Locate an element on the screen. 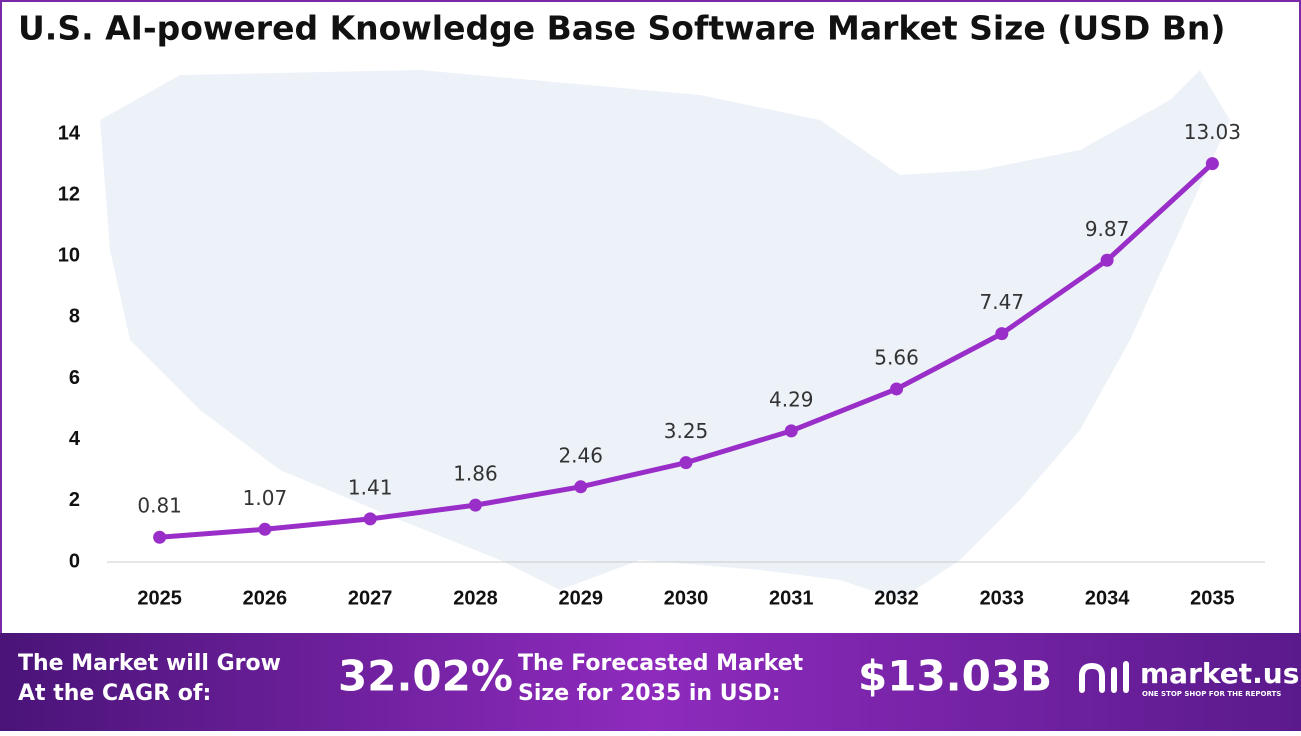 The image size is (1301, 736). footer-text: At the CAGR of: is located at coordinates (114, 693).